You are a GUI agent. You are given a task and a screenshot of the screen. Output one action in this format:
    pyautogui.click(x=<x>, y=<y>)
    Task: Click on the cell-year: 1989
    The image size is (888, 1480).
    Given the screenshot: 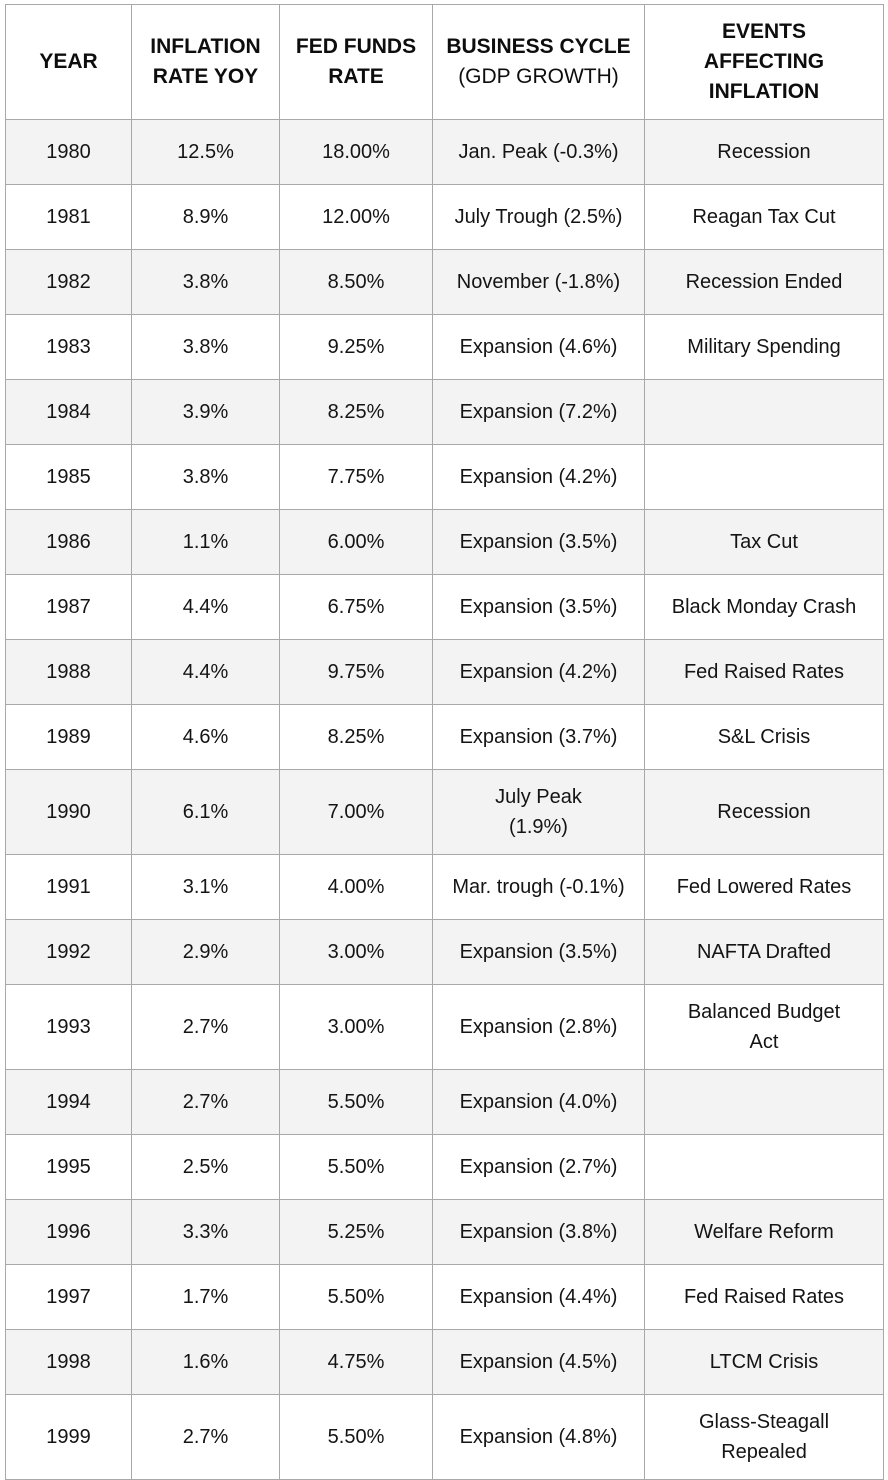 What is the action you would take?
    pyautogui.click(x=68, y=737)
    